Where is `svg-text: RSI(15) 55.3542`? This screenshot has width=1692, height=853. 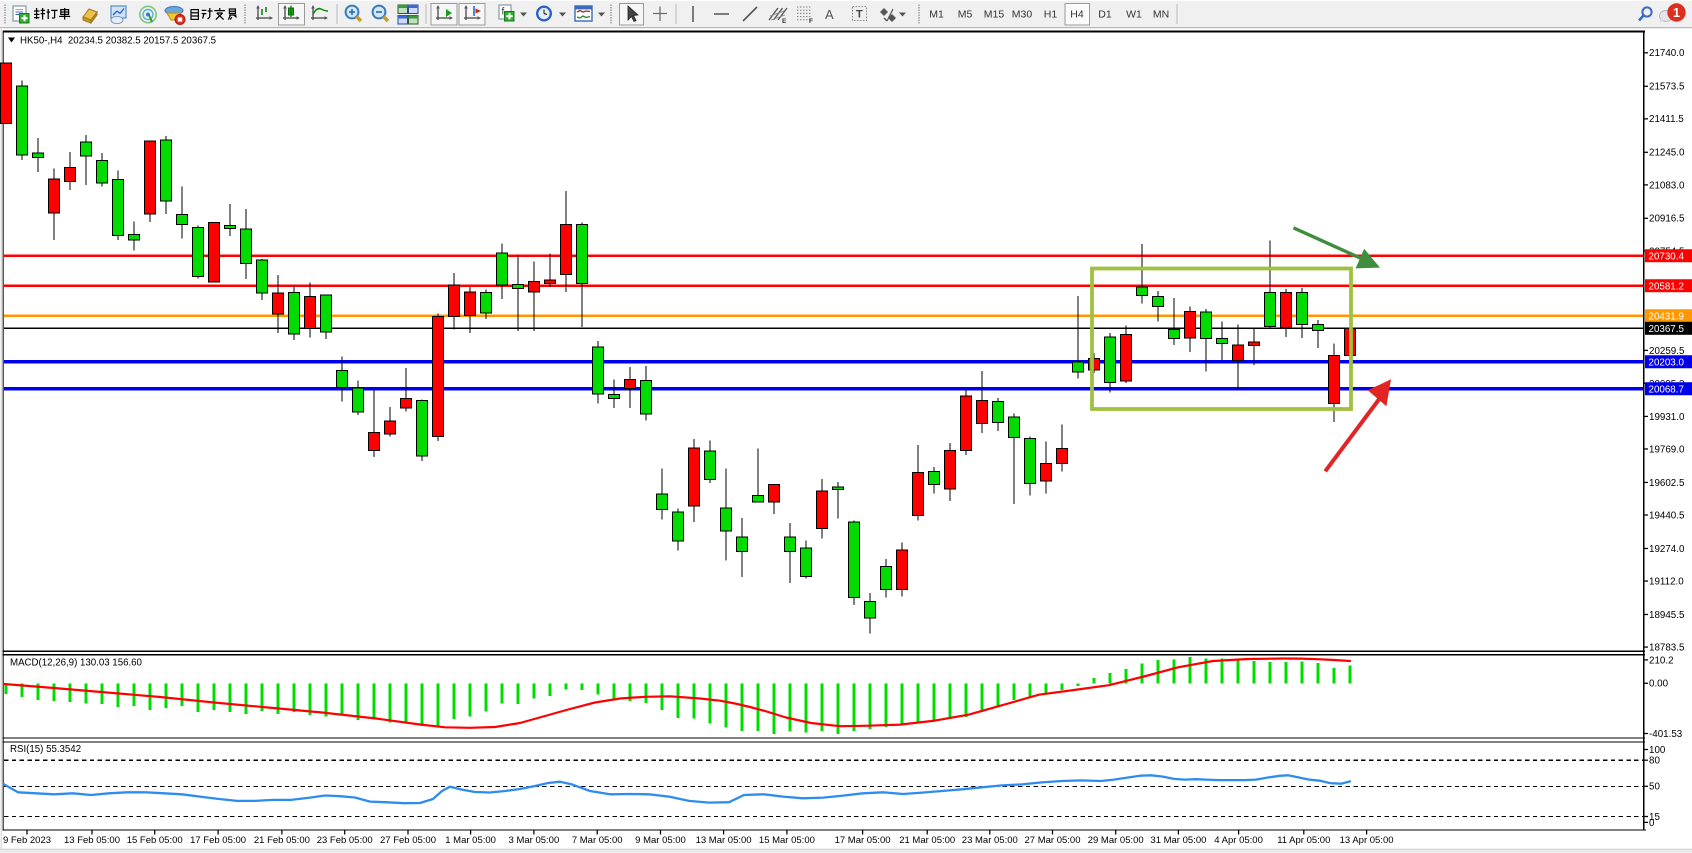 svg-text: RSI(15) 55.3542 is located at coordinates (45, 749).